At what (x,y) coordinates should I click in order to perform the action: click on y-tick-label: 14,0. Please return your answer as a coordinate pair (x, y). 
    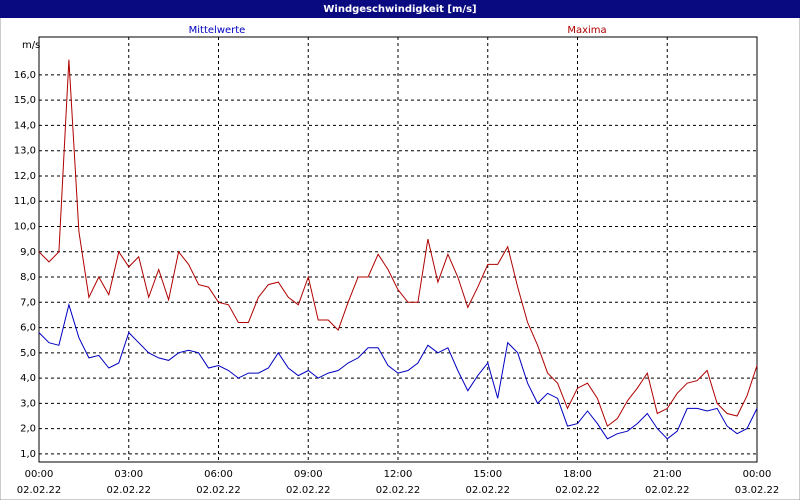
    Looking at the image, I should click on (25, 125).